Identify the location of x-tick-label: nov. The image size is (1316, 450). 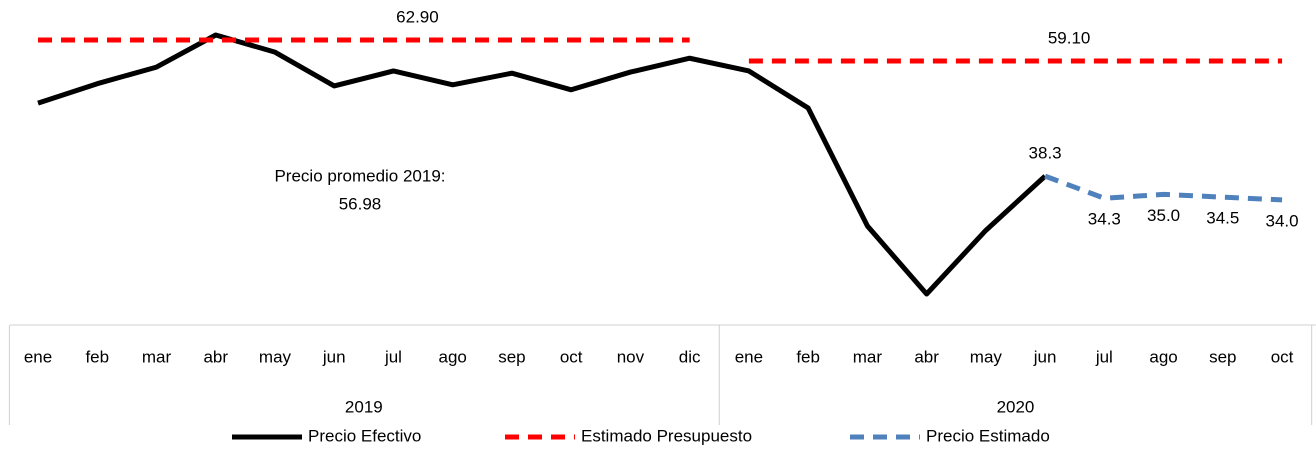
(631, 356).